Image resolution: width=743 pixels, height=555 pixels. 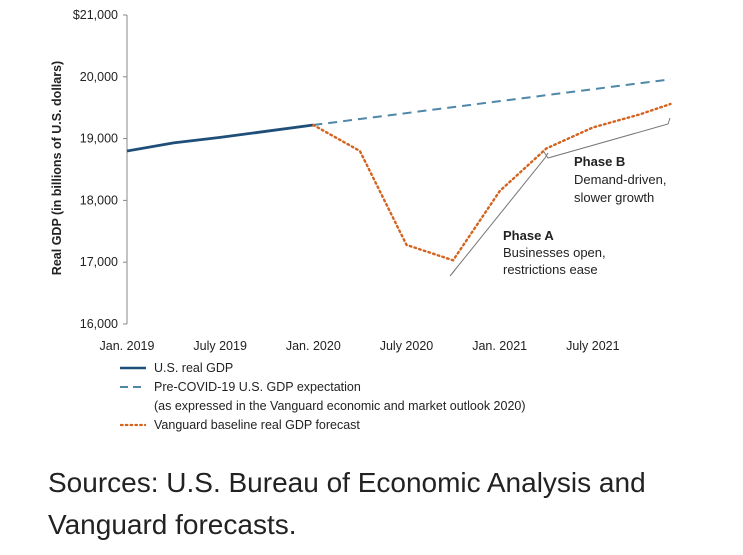 I want to click on us-real-gdp-line, so click(x=220, y=138).